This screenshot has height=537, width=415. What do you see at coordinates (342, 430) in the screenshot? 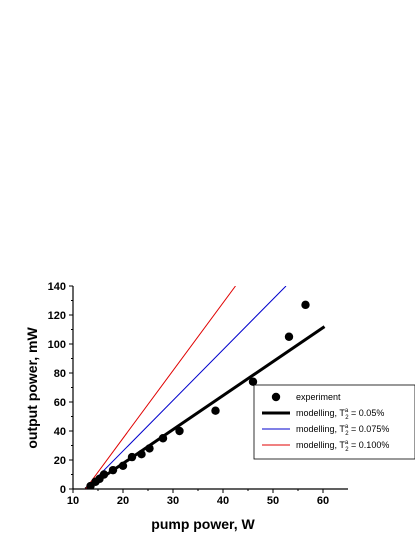
I see `legend-label-2: modelling, Ta 2 = 0.075%` at bounding box center [342, 430].